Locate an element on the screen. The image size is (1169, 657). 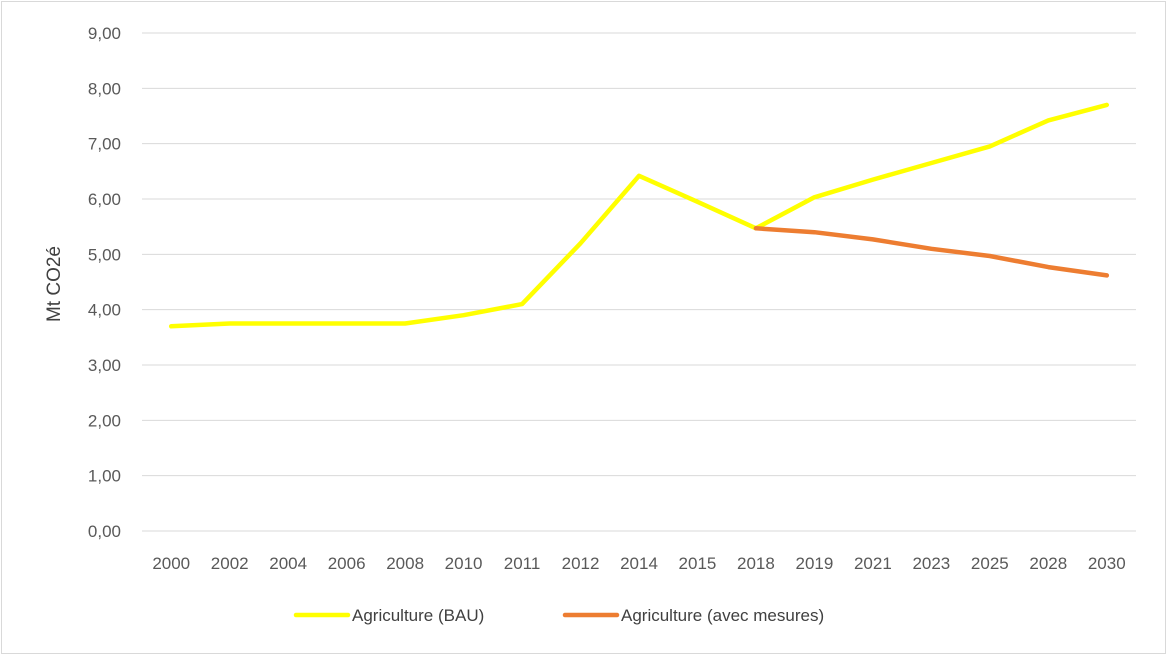
y-tick-label: 7,00 is located at coordinates (104, 144).